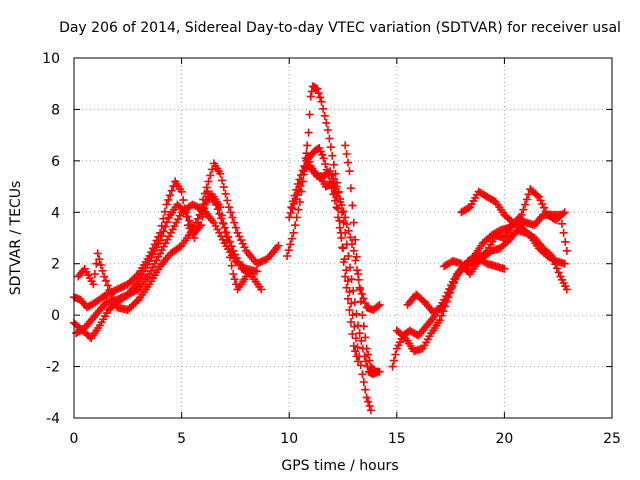 The image size is (640, 480). I want to click on x-tick-label: 25, so click(612, 439).